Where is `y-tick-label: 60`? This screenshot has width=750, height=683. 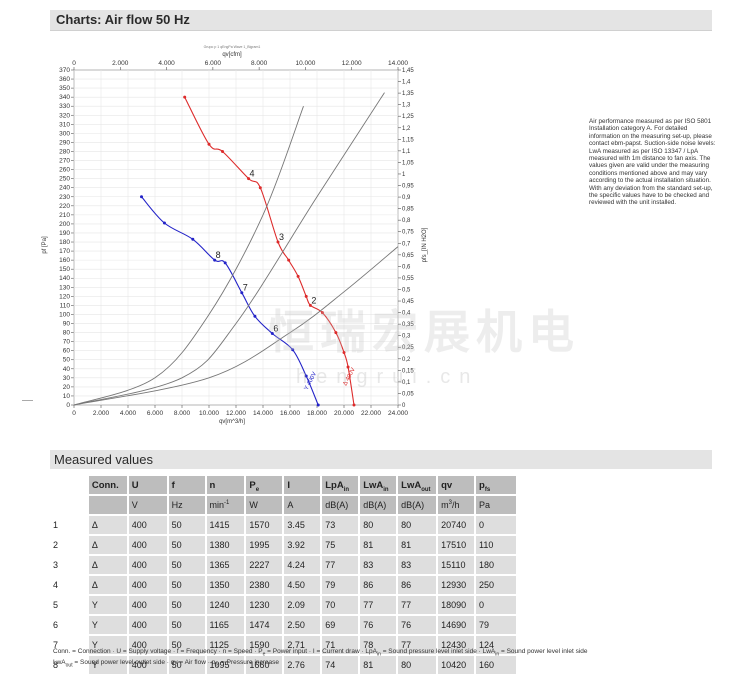 y-tick-label: 60 is located at coordinates (67, 351).